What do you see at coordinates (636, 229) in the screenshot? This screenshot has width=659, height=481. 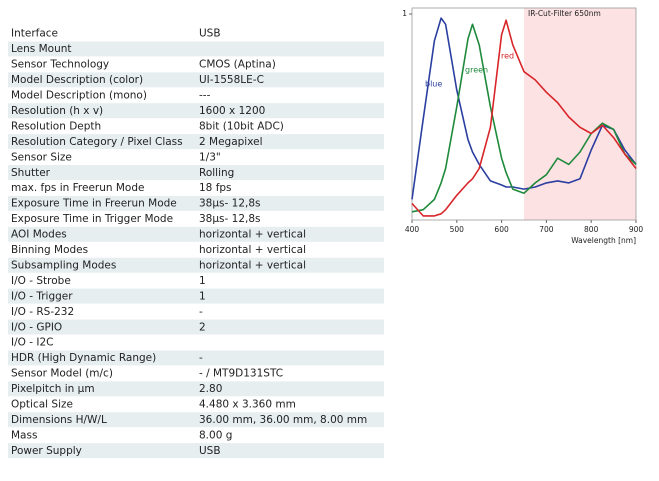 I see `x-tick-label: 900` at bounding box center [636, 229].